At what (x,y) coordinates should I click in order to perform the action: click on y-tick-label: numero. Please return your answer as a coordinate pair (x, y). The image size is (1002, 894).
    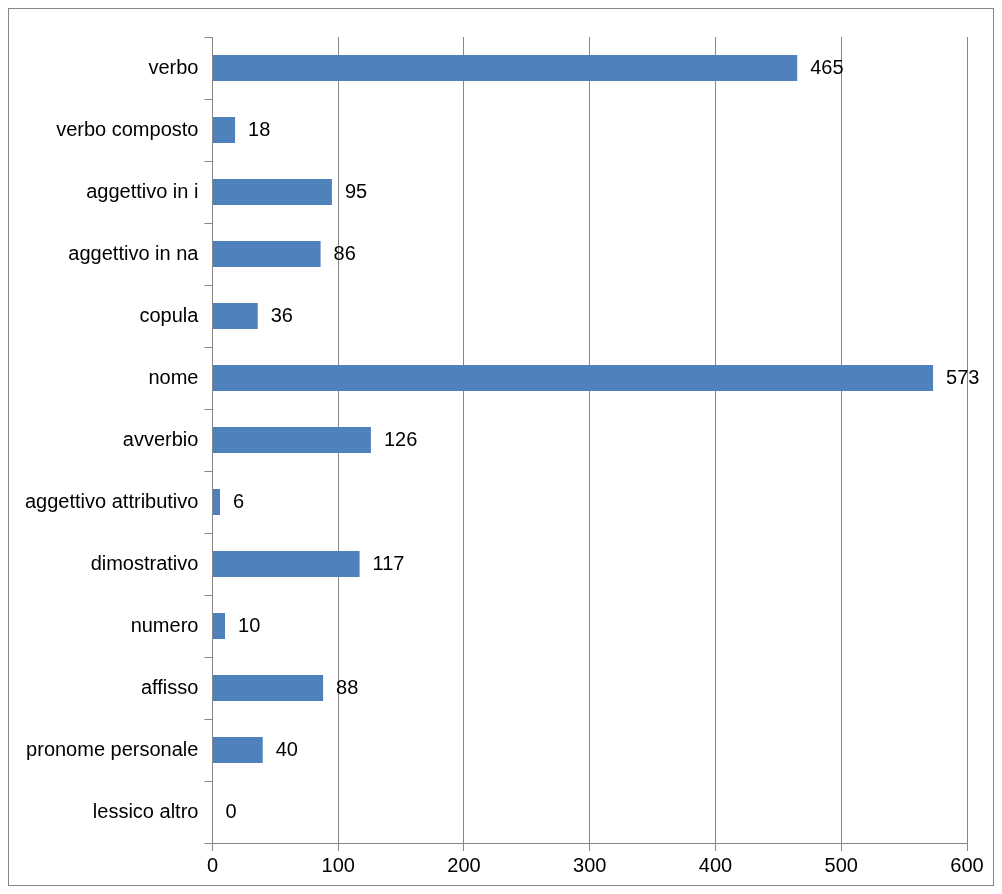
    Looking at the image, I should click on (164, 624).